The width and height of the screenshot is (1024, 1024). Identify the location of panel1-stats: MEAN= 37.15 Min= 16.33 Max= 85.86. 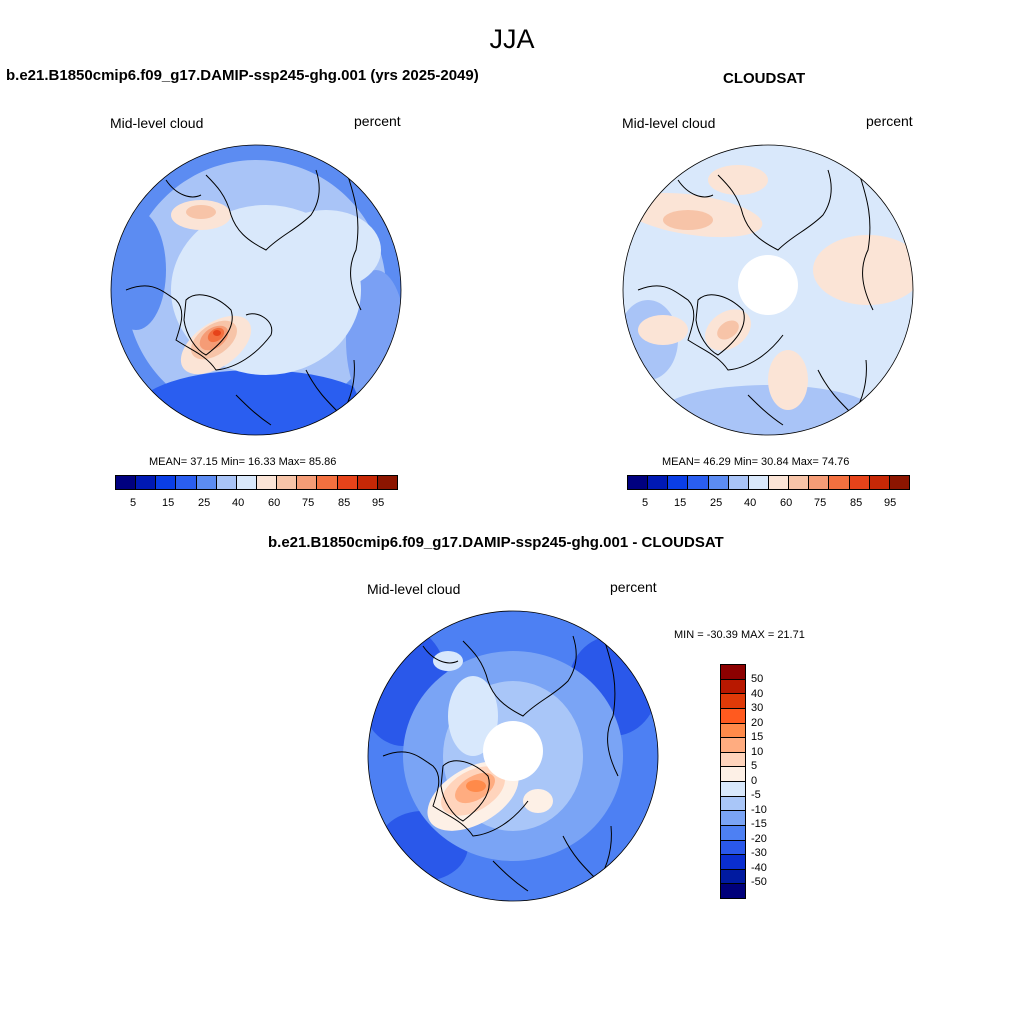
(243, 462).